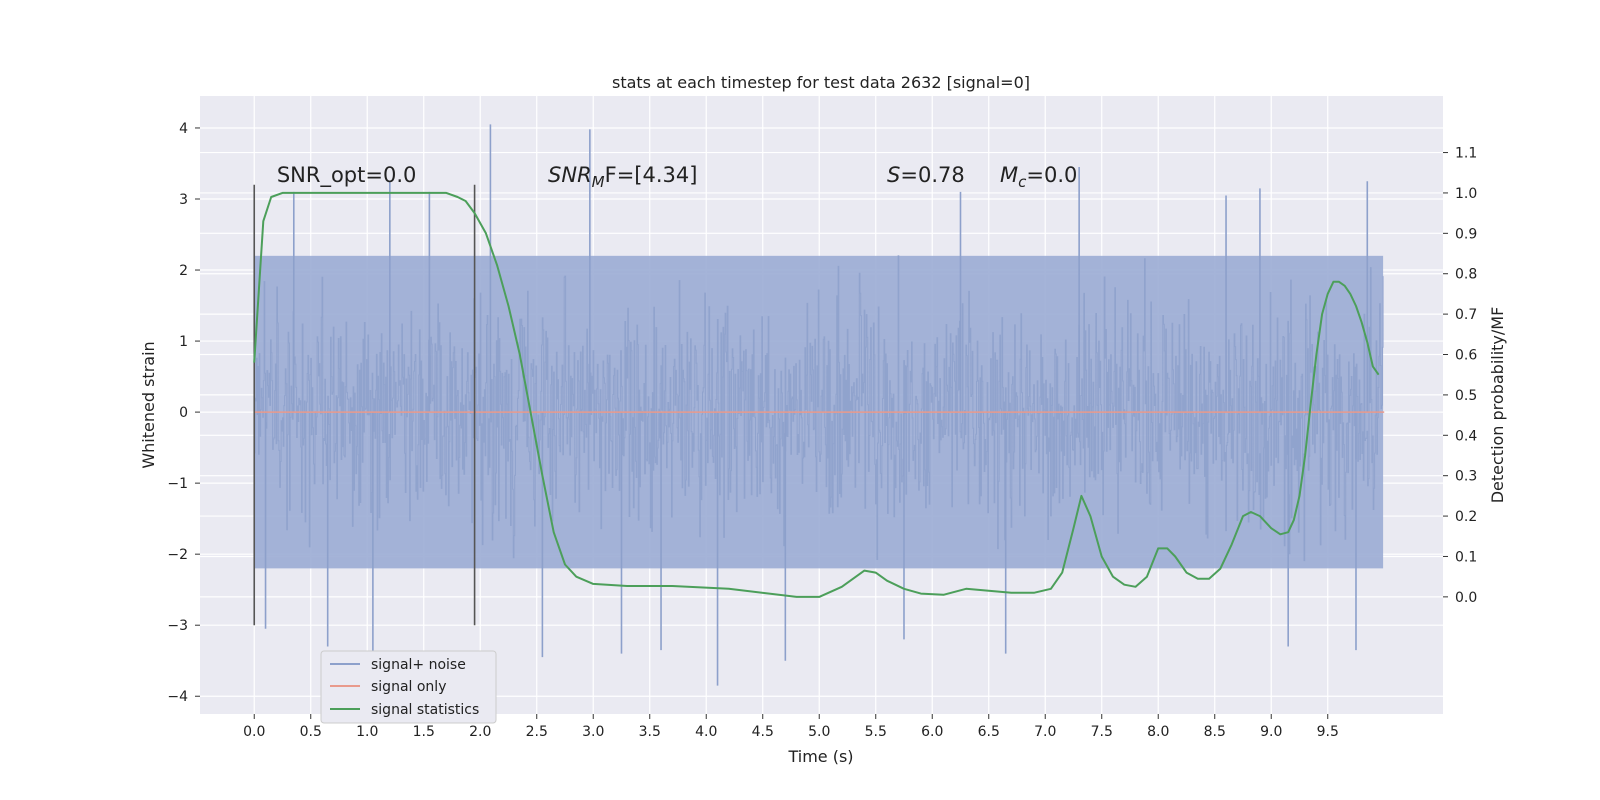  What do you see at coordinates (706, 732) in the screenshot?
I see `x-tick-label-8: 4.0` at bounding box center [706, 732].